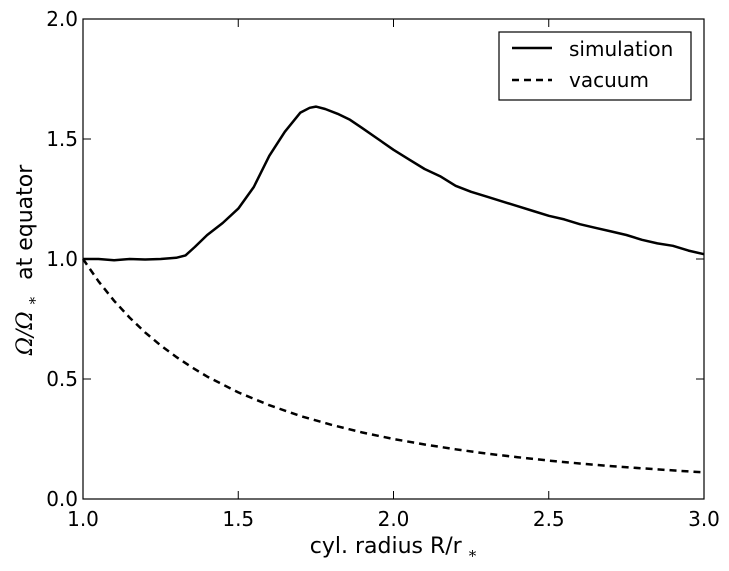  What do you see at coordinates (62, 499) in the screenshot?
I see `y-tick-label: 0.0` at bounding box center [62, 499].